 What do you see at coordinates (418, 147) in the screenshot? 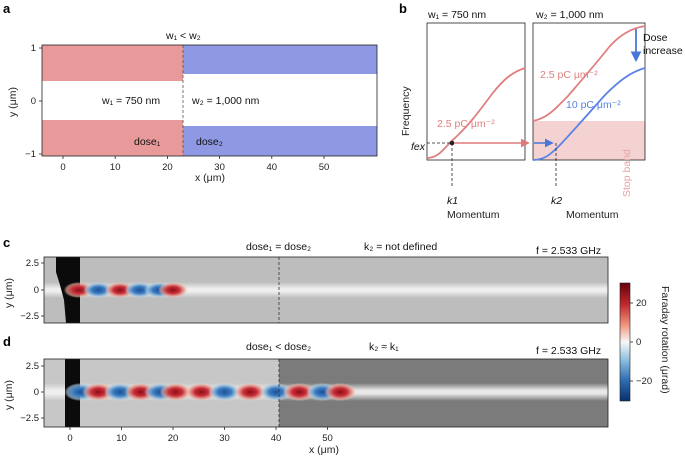
I see `fex-label: fex` at bounding box center [418, 147].